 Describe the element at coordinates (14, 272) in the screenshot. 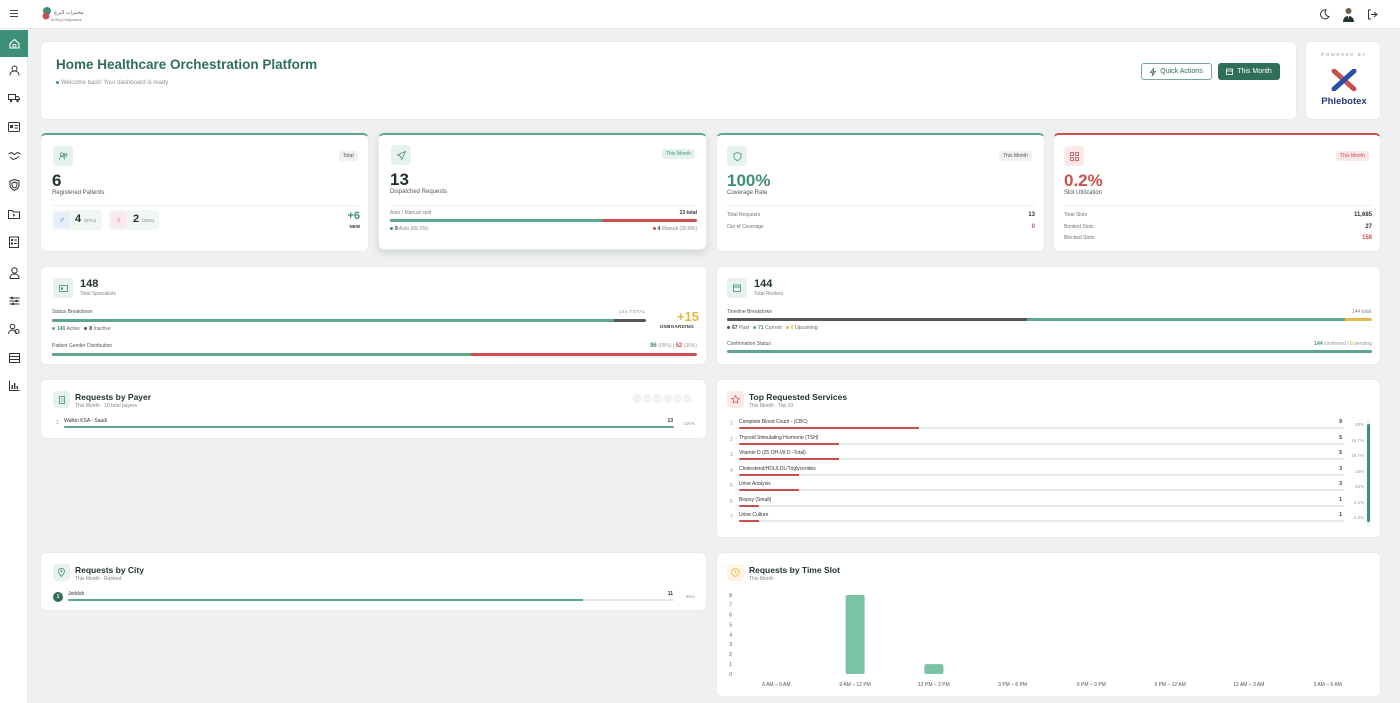

I see `sidebar-item-specialists` at that location.